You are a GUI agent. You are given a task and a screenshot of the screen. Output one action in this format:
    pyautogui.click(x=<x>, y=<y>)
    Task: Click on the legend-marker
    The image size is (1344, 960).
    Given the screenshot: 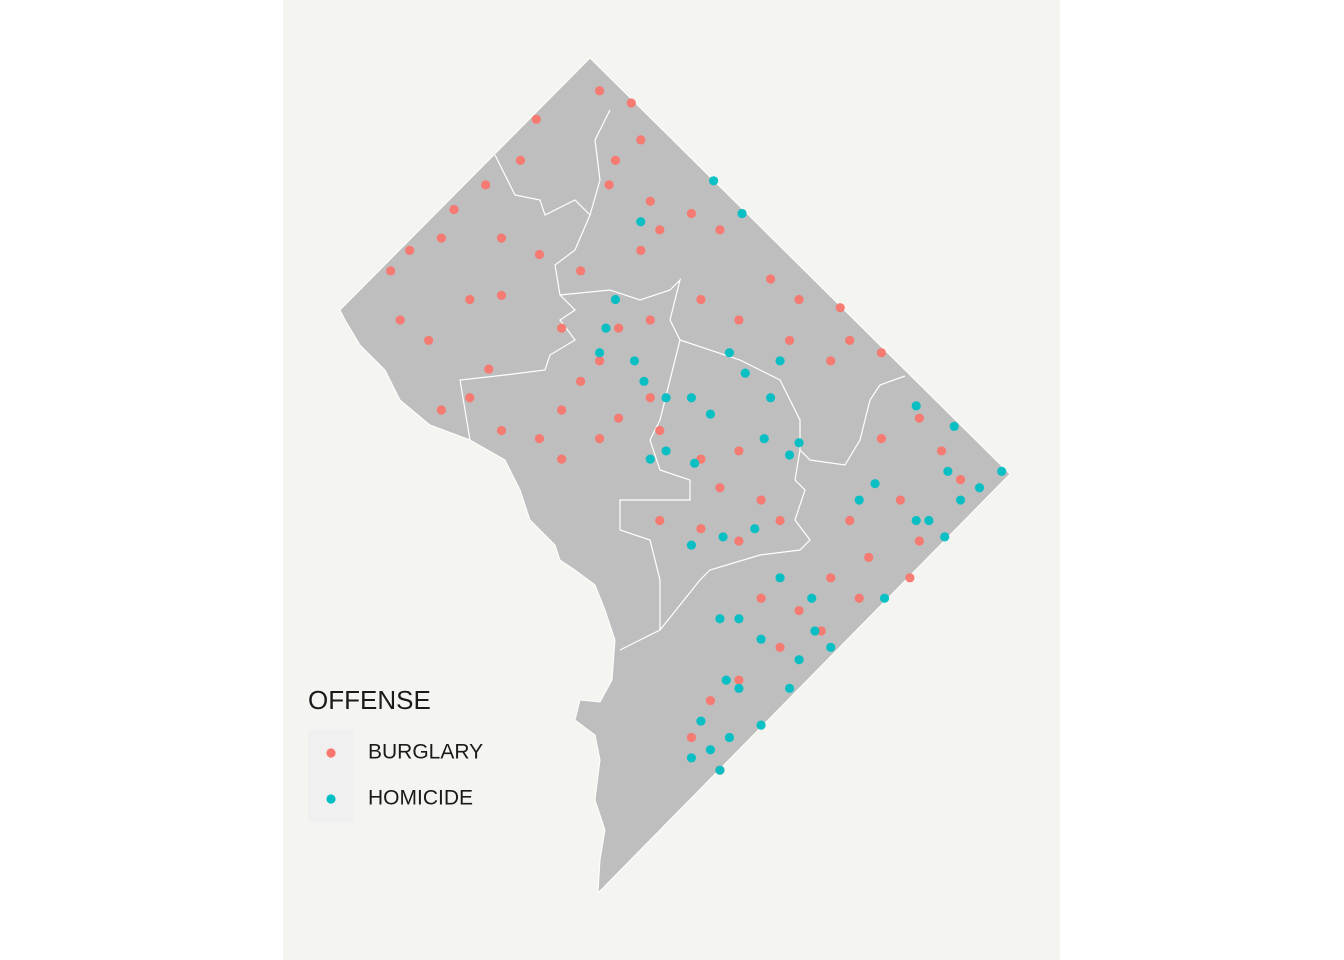 What is the action you would take?
    pyautogui.click(x=331, y=753)
    